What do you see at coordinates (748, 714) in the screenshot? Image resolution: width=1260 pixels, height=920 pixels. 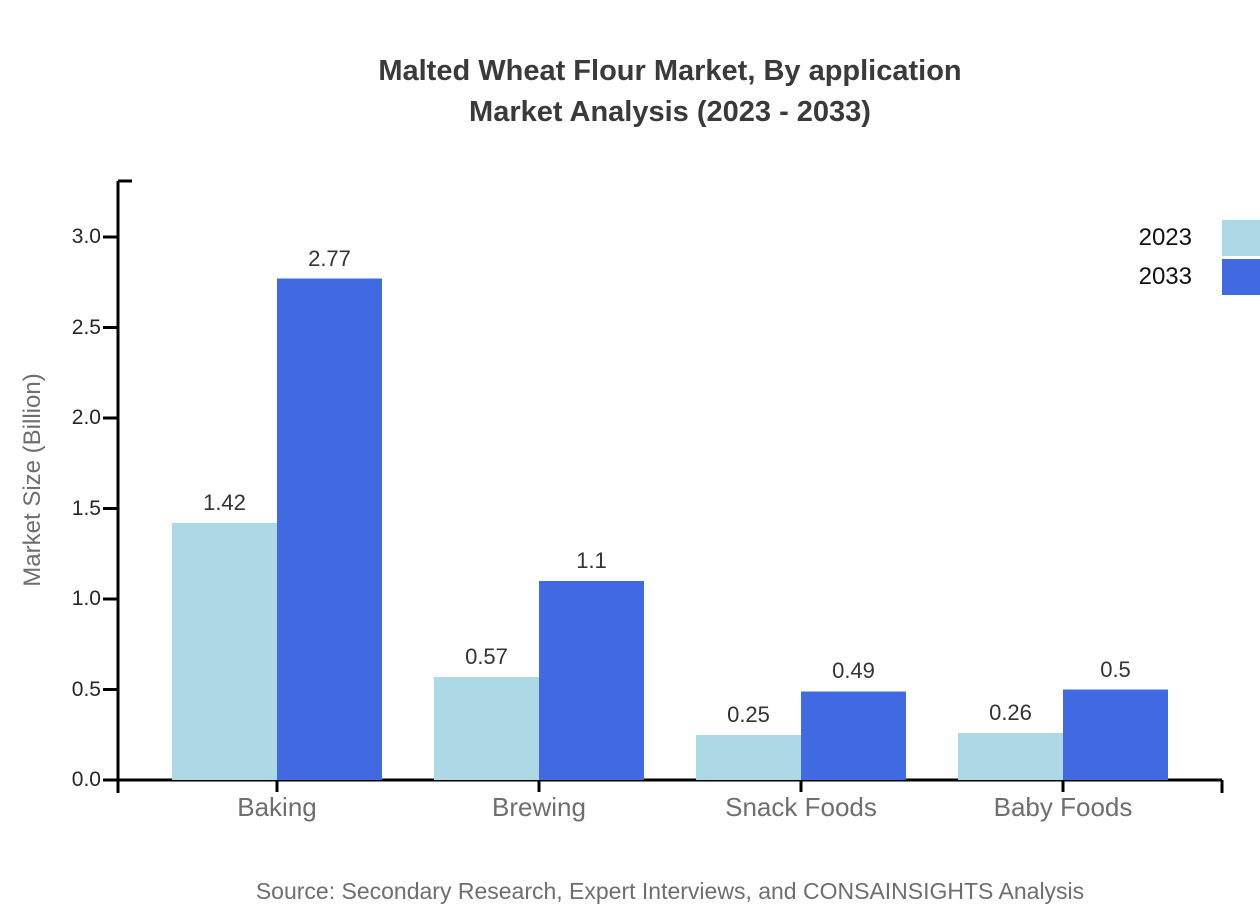 I see `value-label-2023-snack-foods: 0.25` at bounding box center [748, 714].